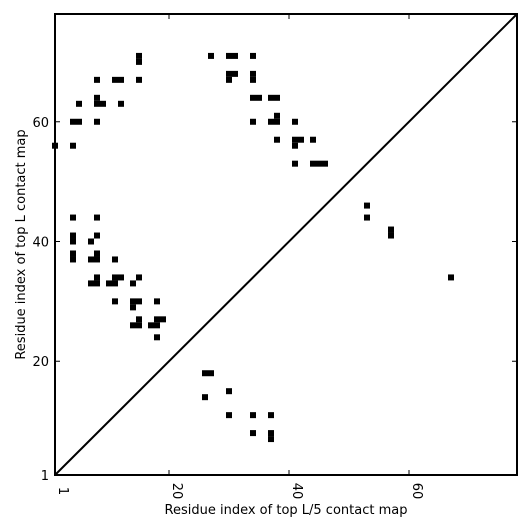 The width and height of the screenshot is (531, 531). I want to click on y-tick-label: 1, so click(45, 476).